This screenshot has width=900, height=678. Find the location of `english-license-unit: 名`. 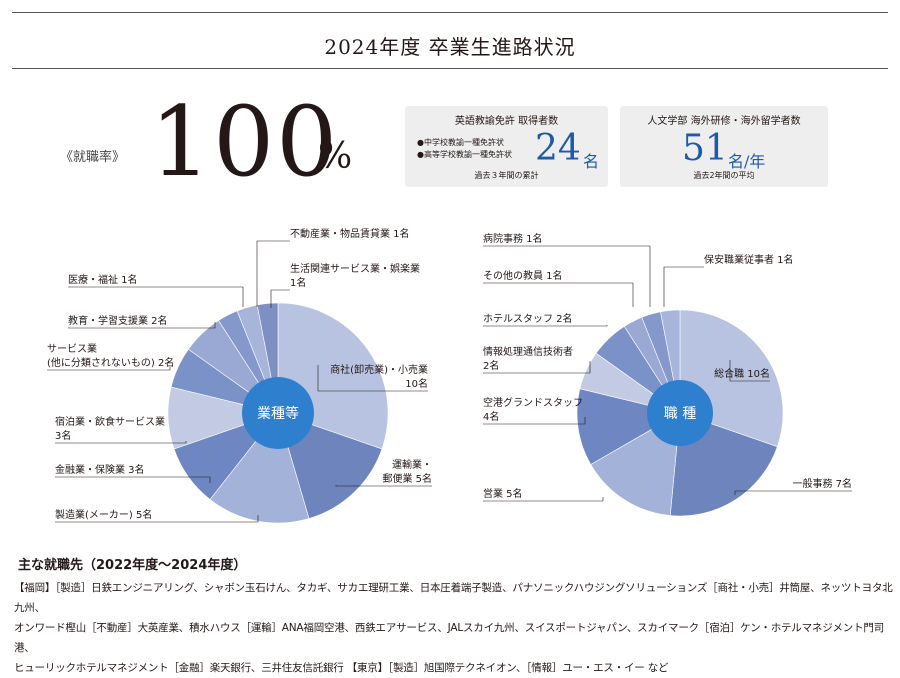

english-license-unit: 名 is located at coordinates (591, 161).